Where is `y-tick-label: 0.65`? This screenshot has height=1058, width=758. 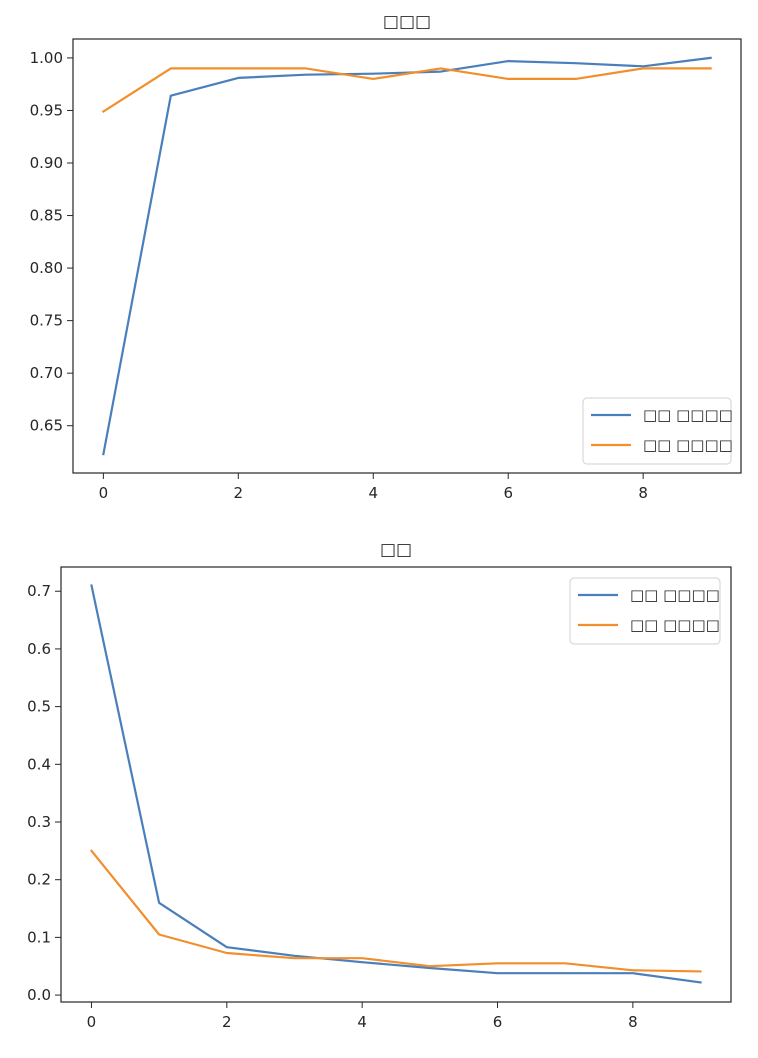
y-tick-label: 0.65 is located at coordinates (46, 426).